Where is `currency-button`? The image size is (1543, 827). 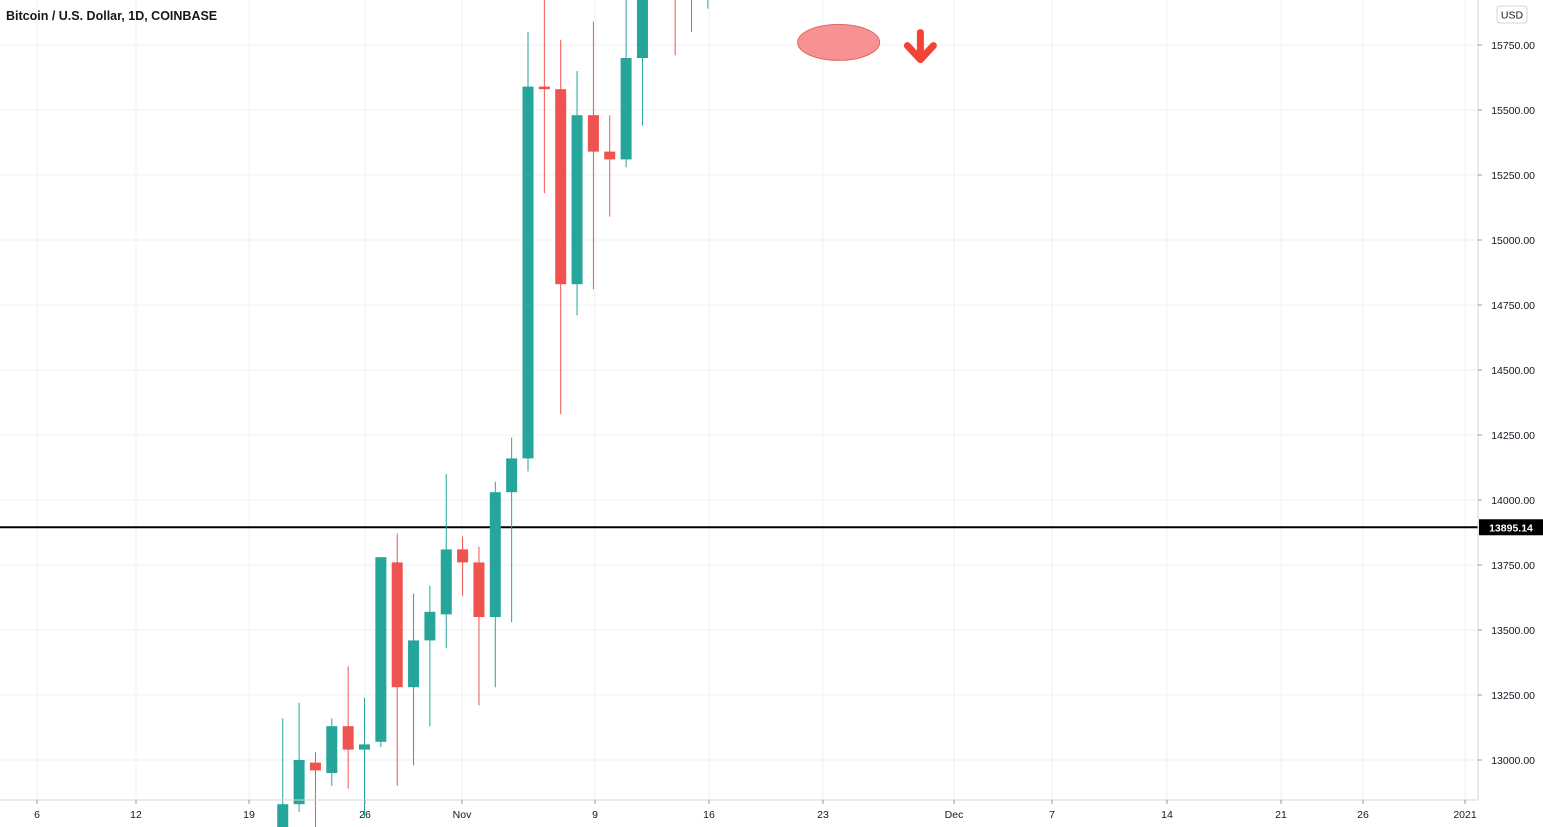
currency-button is located at coordinates (1512, 14).